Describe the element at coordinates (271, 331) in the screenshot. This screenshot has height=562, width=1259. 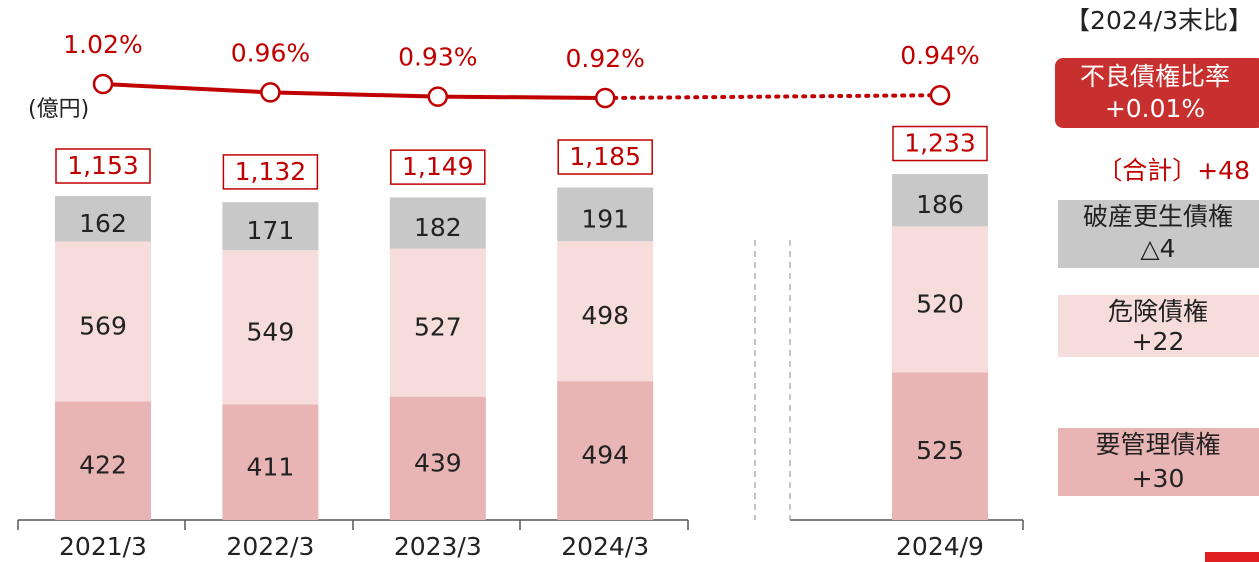
I see `segment-label: 549` at that location.